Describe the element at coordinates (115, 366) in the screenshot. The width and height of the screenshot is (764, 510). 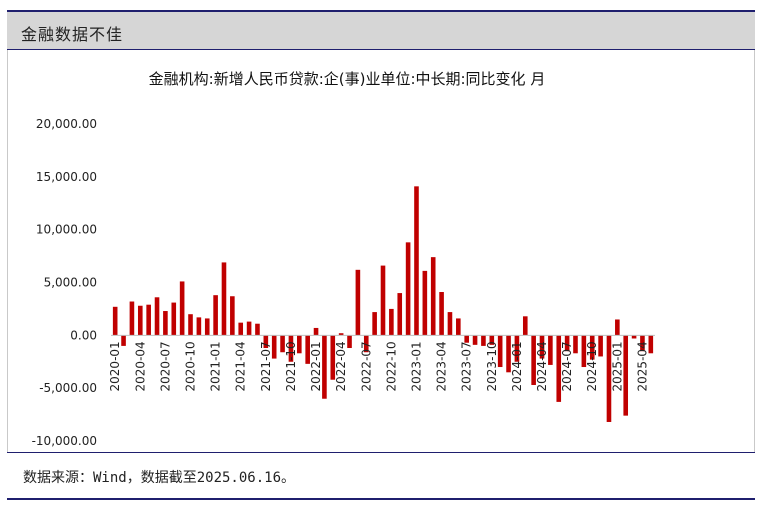
I see `x-tick-label: 2020-01` at that location.